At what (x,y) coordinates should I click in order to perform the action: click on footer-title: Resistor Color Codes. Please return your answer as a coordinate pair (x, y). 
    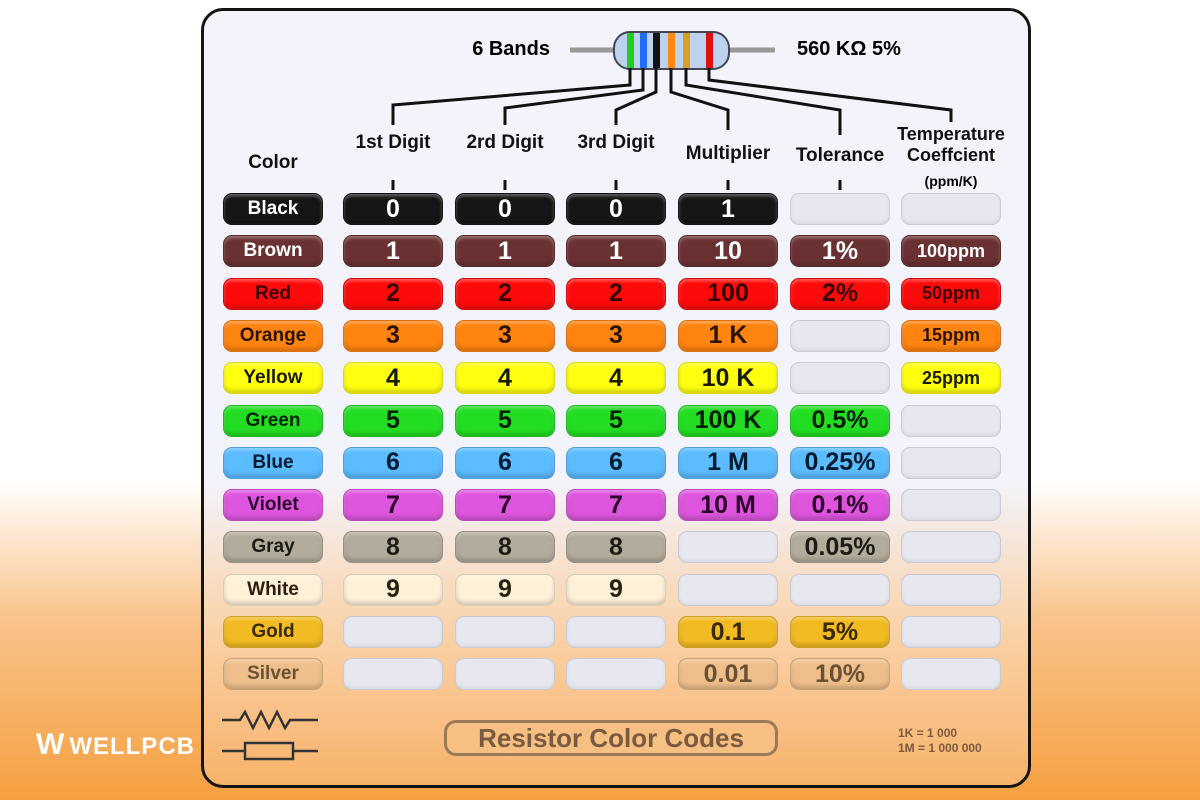
    Looking at the image, I should click on (611, 738).